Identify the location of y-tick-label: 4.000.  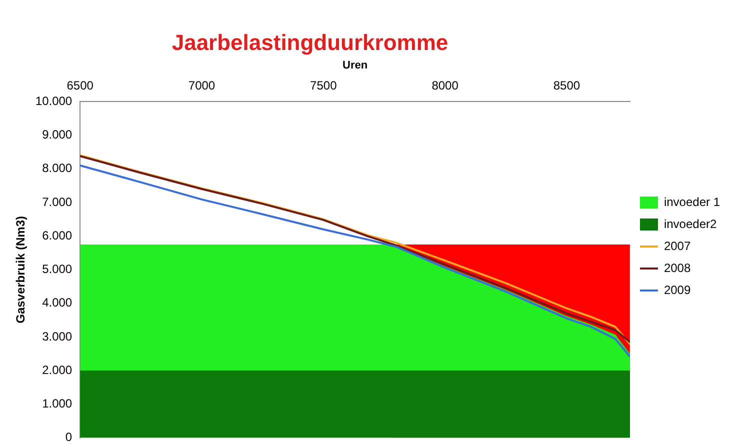
(57, 303).